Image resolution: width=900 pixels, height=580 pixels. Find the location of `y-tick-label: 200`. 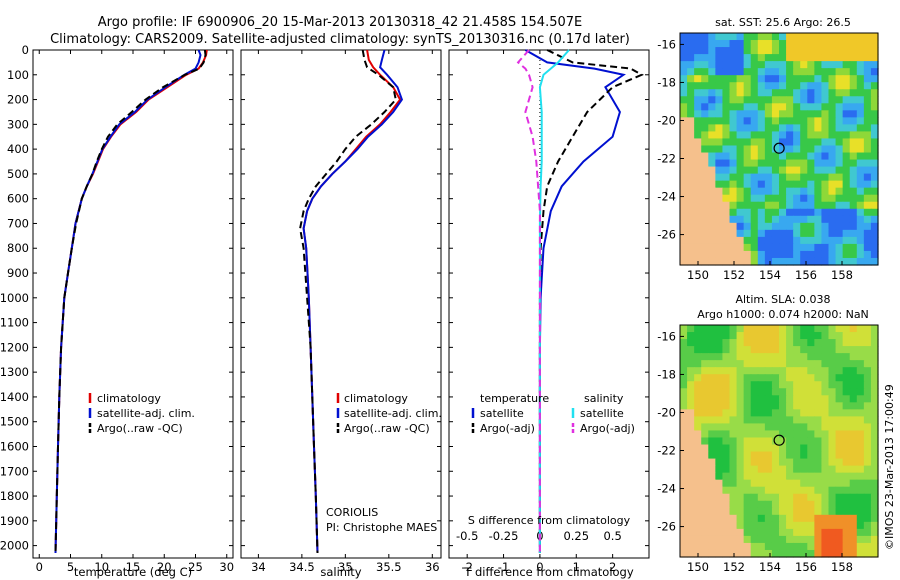

y-tick-label: 200 is located at coordinates (18, 100).